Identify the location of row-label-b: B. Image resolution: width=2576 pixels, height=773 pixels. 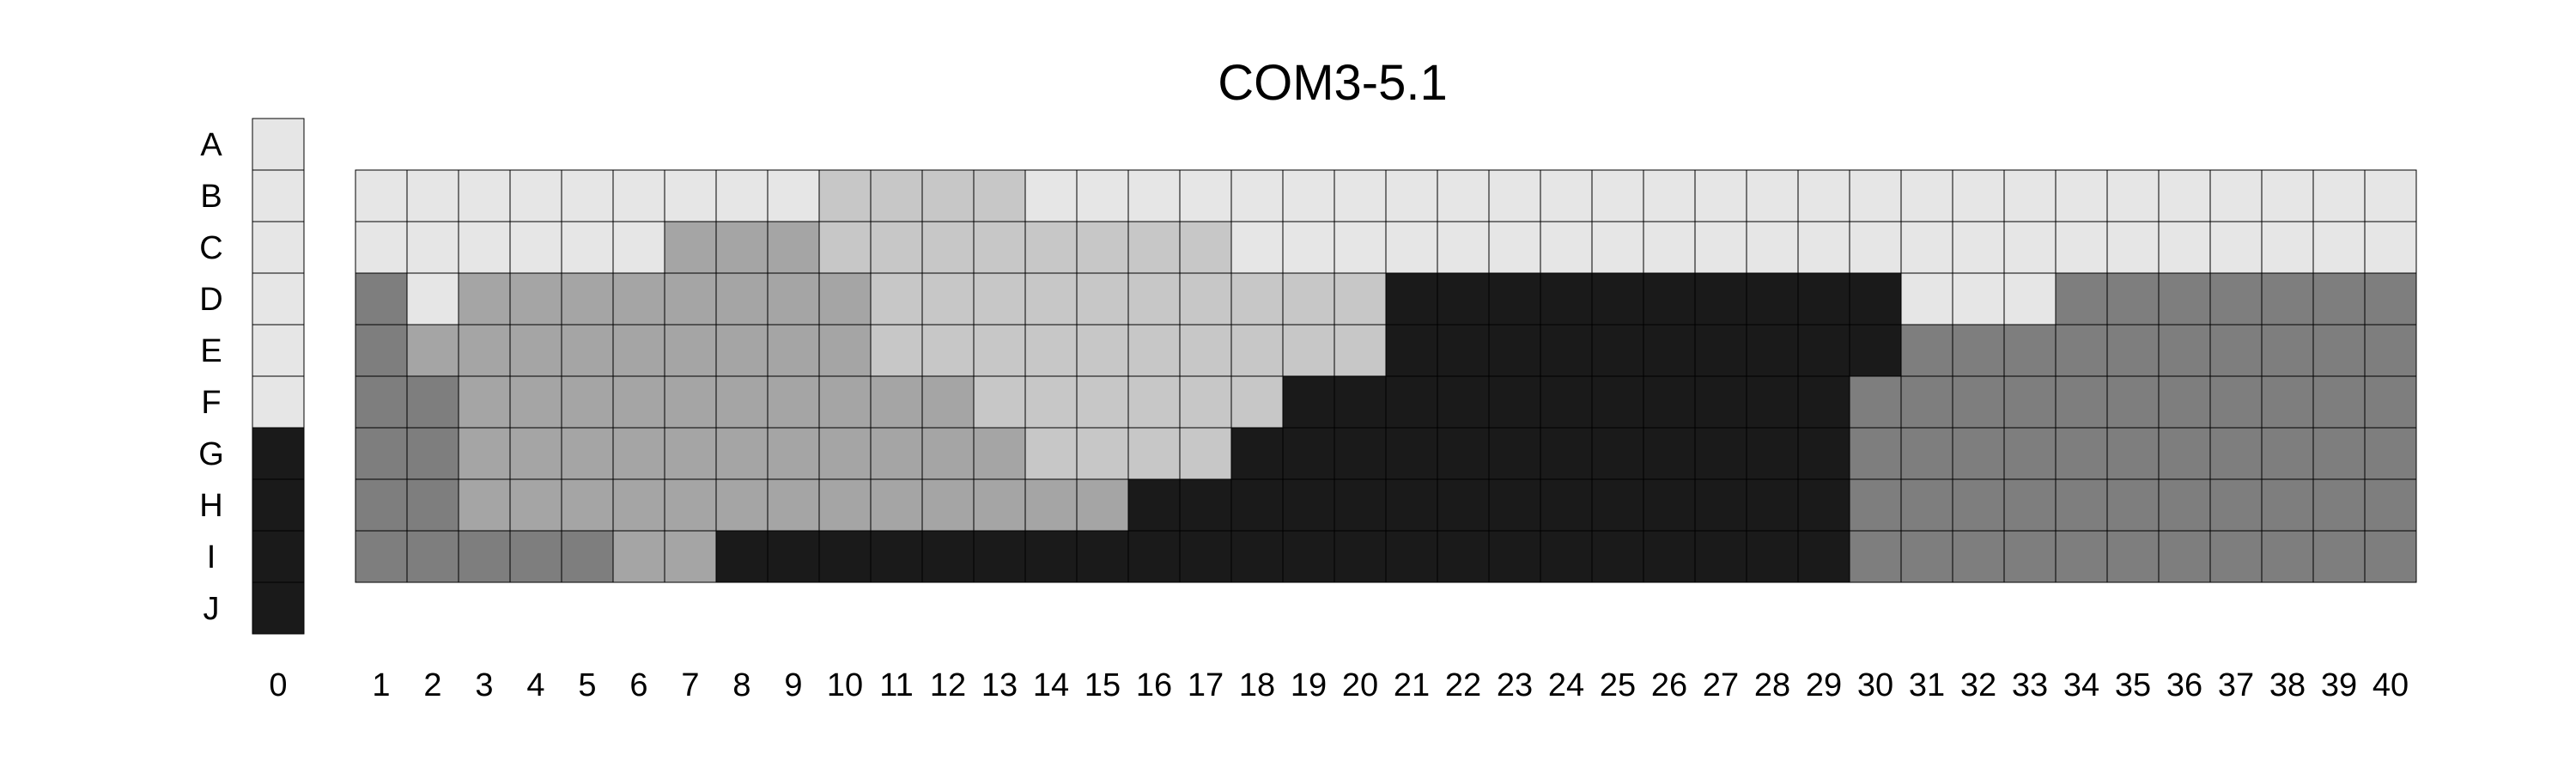
(211, 197).